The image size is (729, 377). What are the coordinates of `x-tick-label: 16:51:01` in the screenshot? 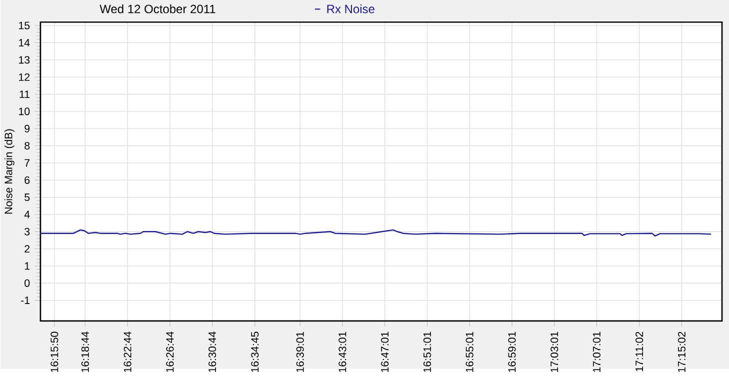 It's located at (427, 352).